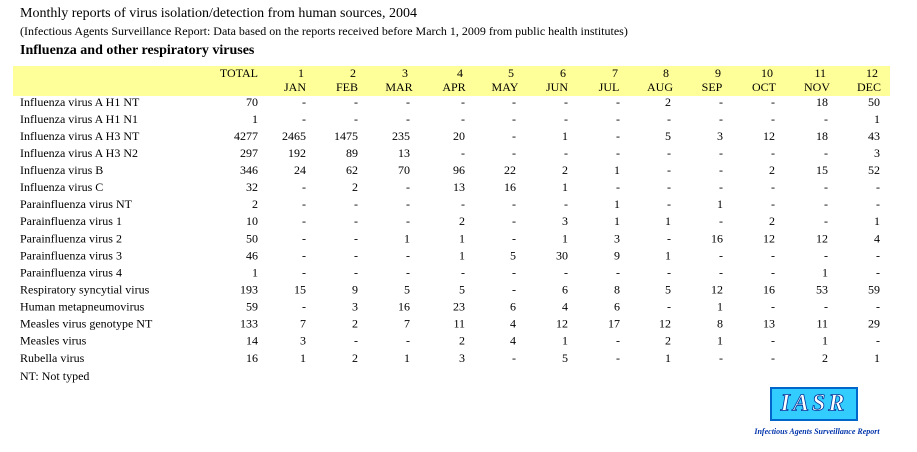 This screenshot has width=917, height=452. Describe the element at coordinates (249, 153) in the screenshot. I see `cell: 297` at that location.